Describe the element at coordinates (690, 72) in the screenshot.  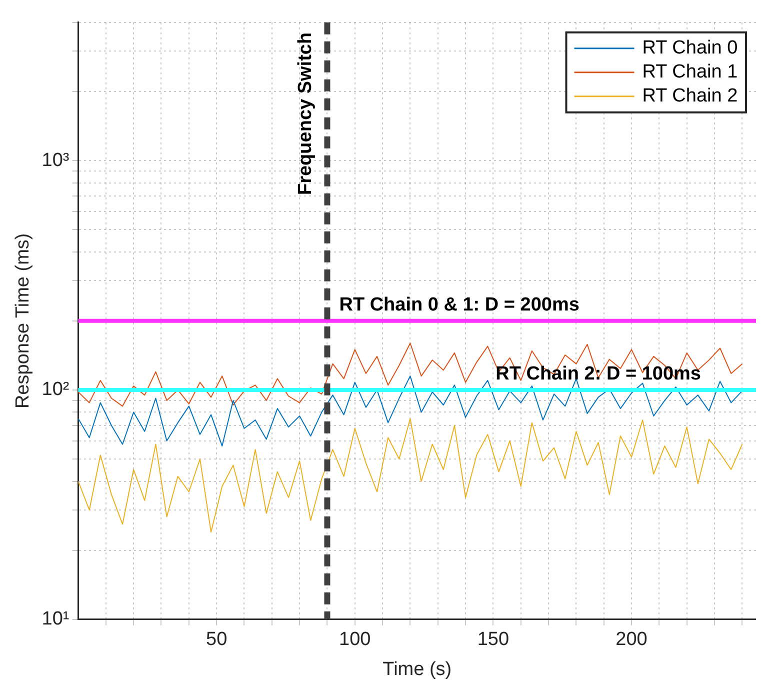
I see `legend-label: RT Chain 1` at that location.